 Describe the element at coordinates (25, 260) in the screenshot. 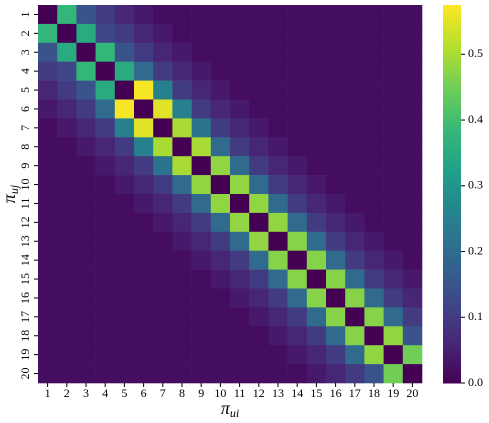

I see `y-tick-label: 14` at that location.